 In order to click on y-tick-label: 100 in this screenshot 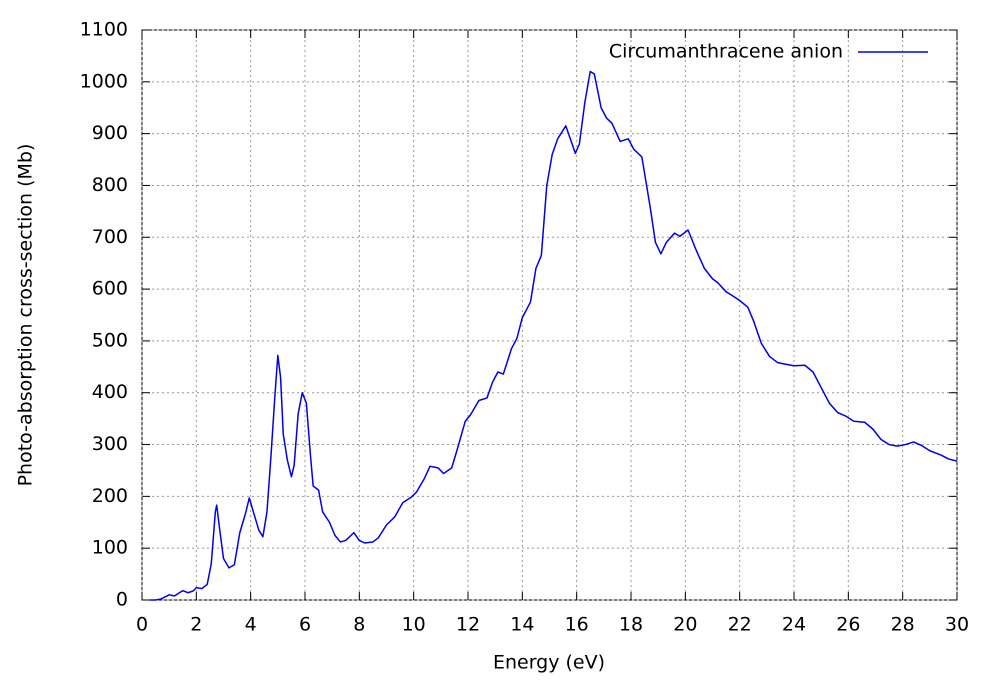, I will do `click(110, 548)`.